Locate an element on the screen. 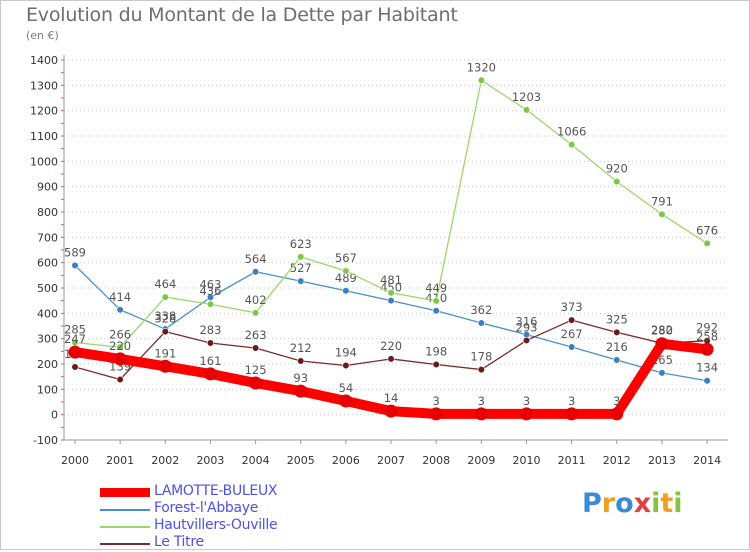 This screenshot has width=750, height=552. data-label: 212 is located at coordinates (301, 348).